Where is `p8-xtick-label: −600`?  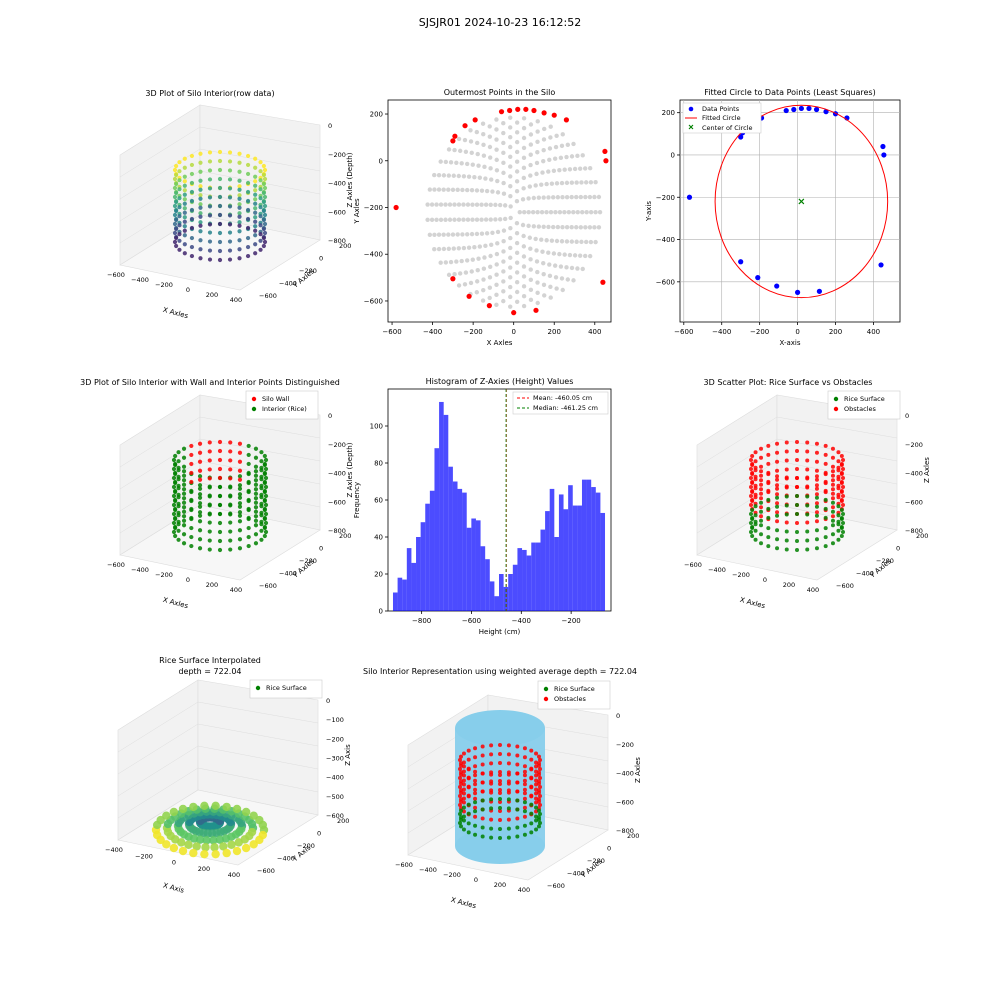
p8-xtick-label: −600 is located at coordinates (404, 865).